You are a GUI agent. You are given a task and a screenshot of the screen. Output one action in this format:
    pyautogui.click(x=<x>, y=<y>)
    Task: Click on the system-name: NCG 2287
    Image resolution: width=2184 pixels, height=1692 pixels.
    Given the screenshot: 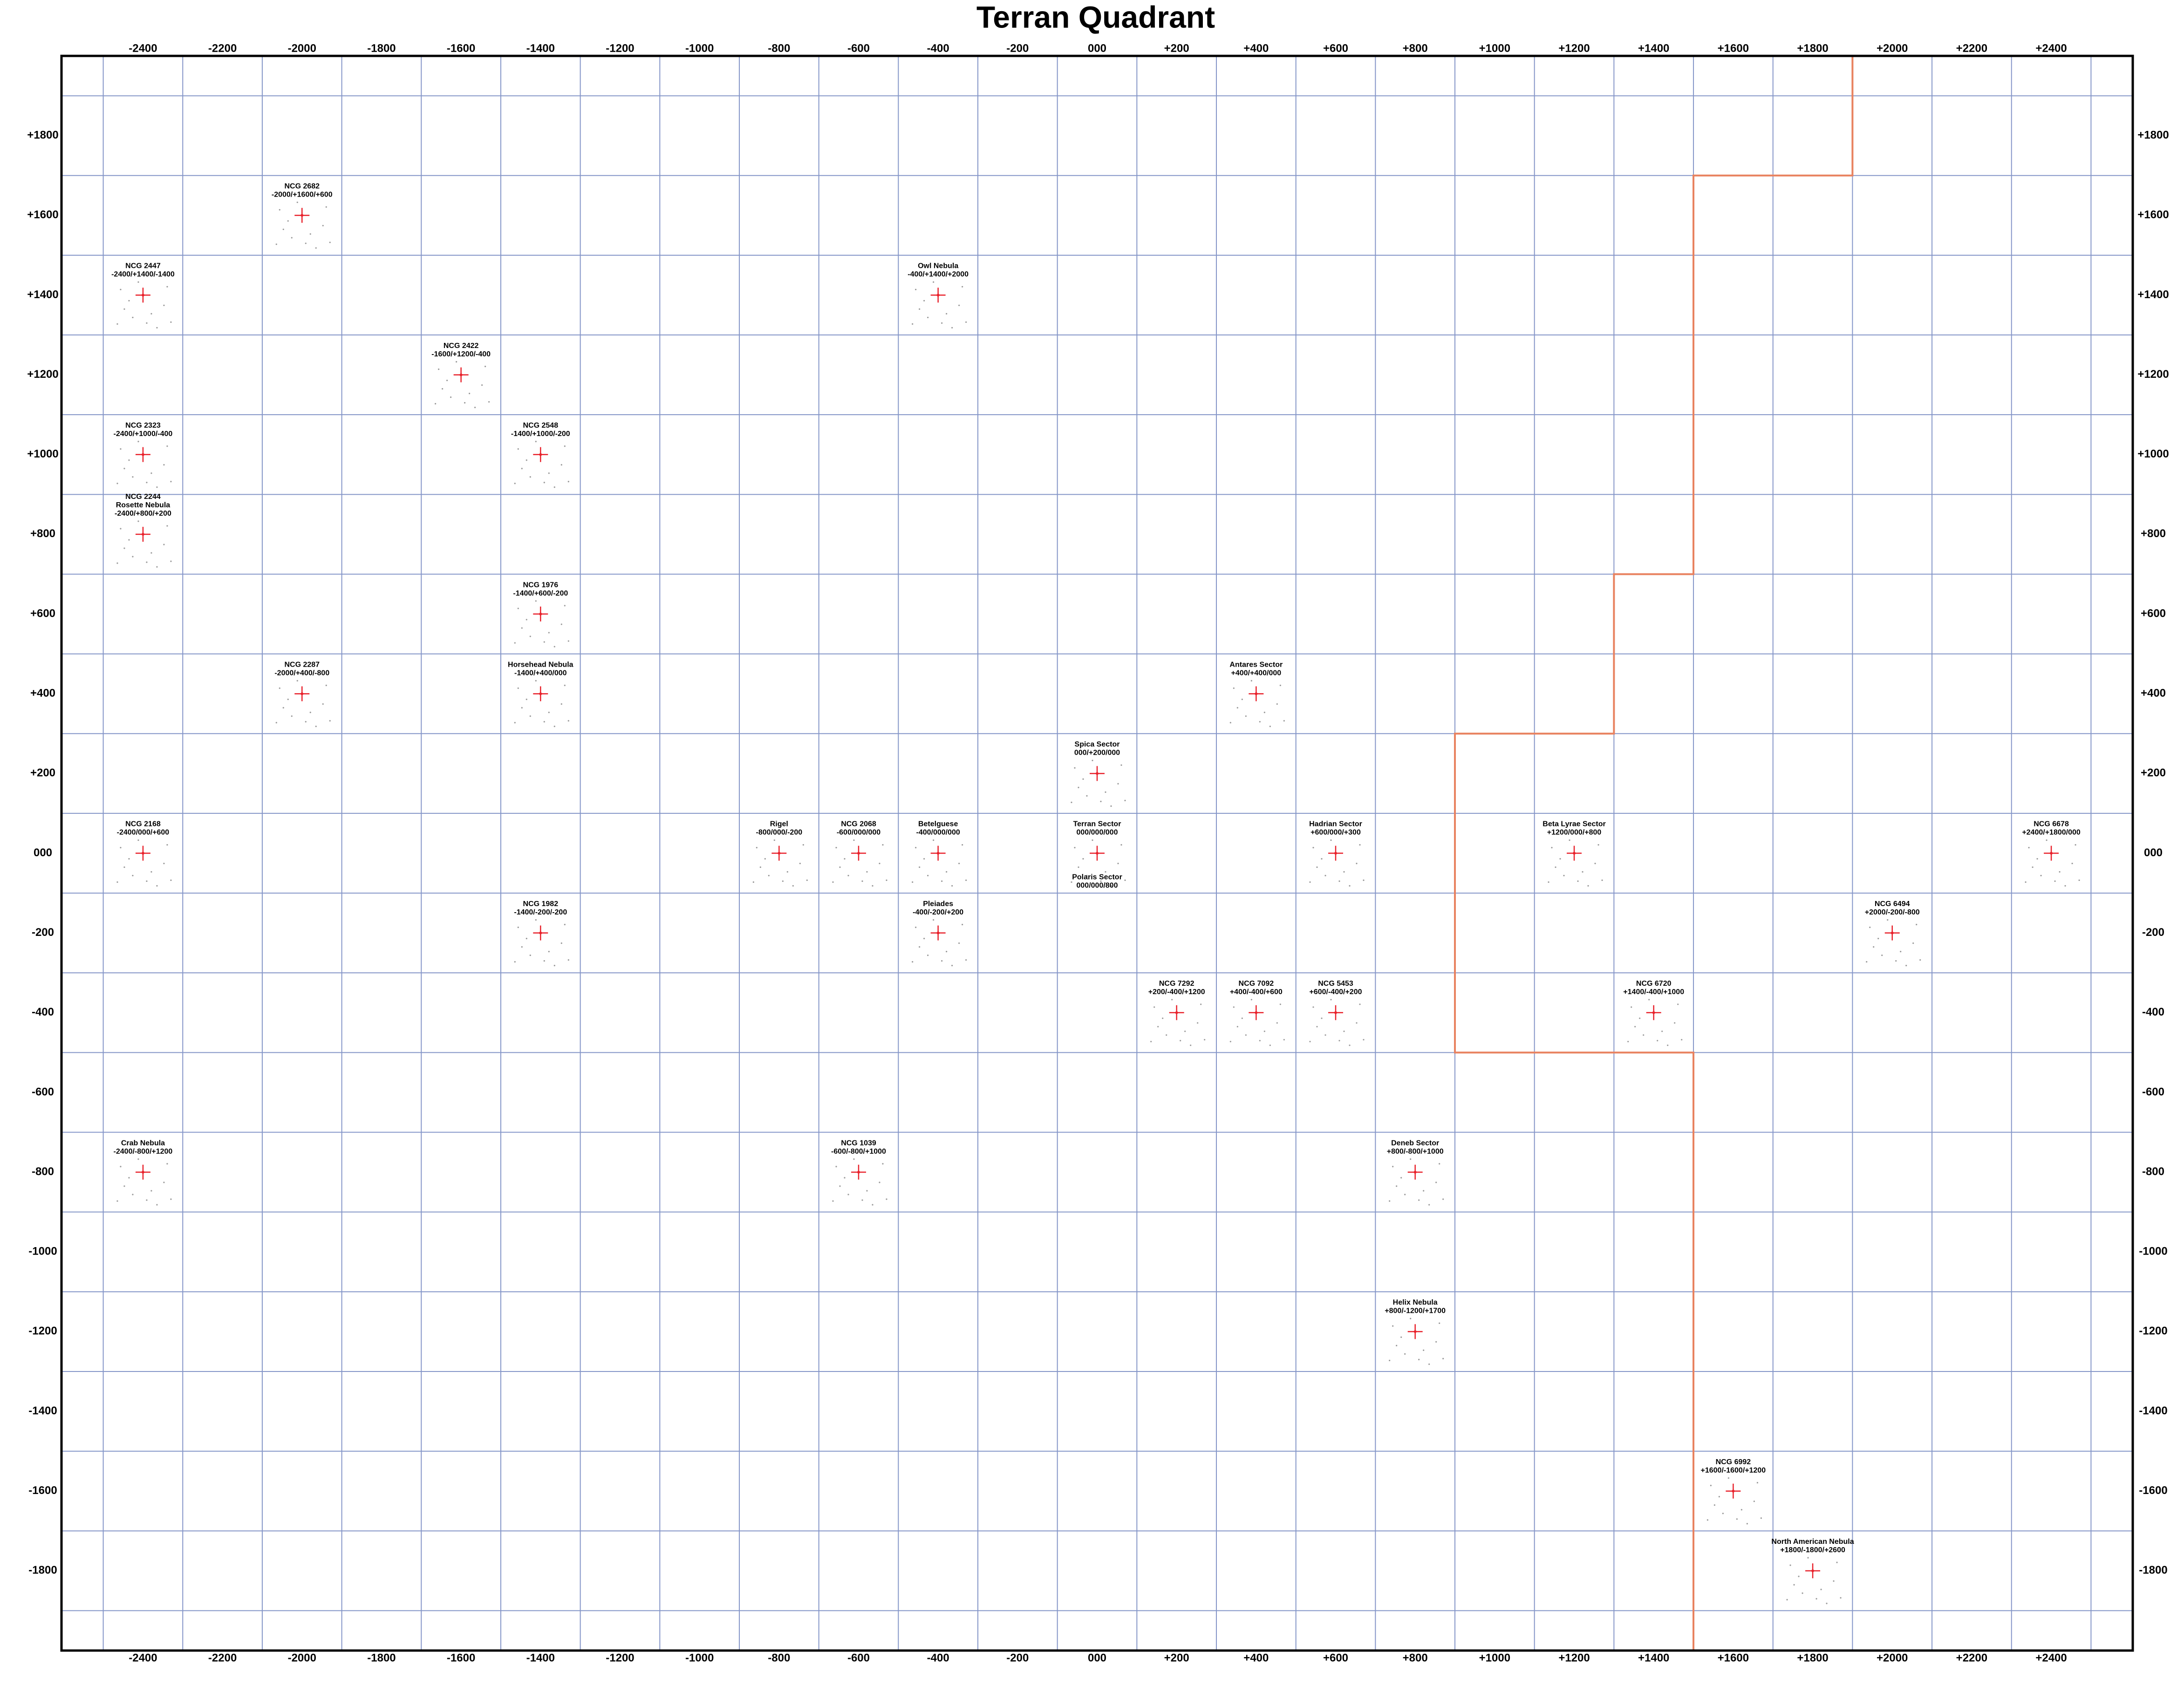 What is the action you would take?
    pyautogui.click(x=302, y=665)
    